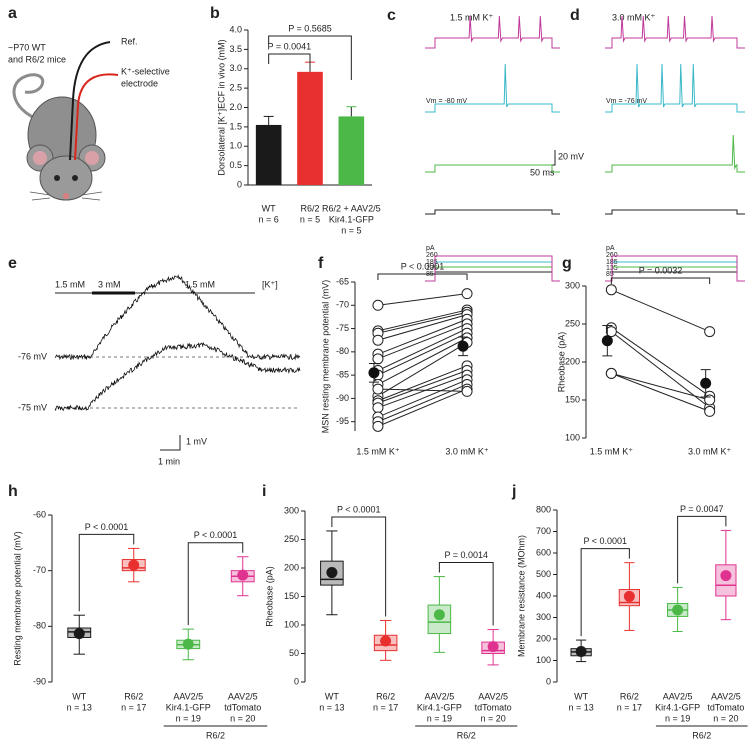 The height and width of the screenshot is (739, 750). What do you see at coordinates (12, 13) in the screenshot?
I see `panel-label: a` at bounding box center [12, 13].